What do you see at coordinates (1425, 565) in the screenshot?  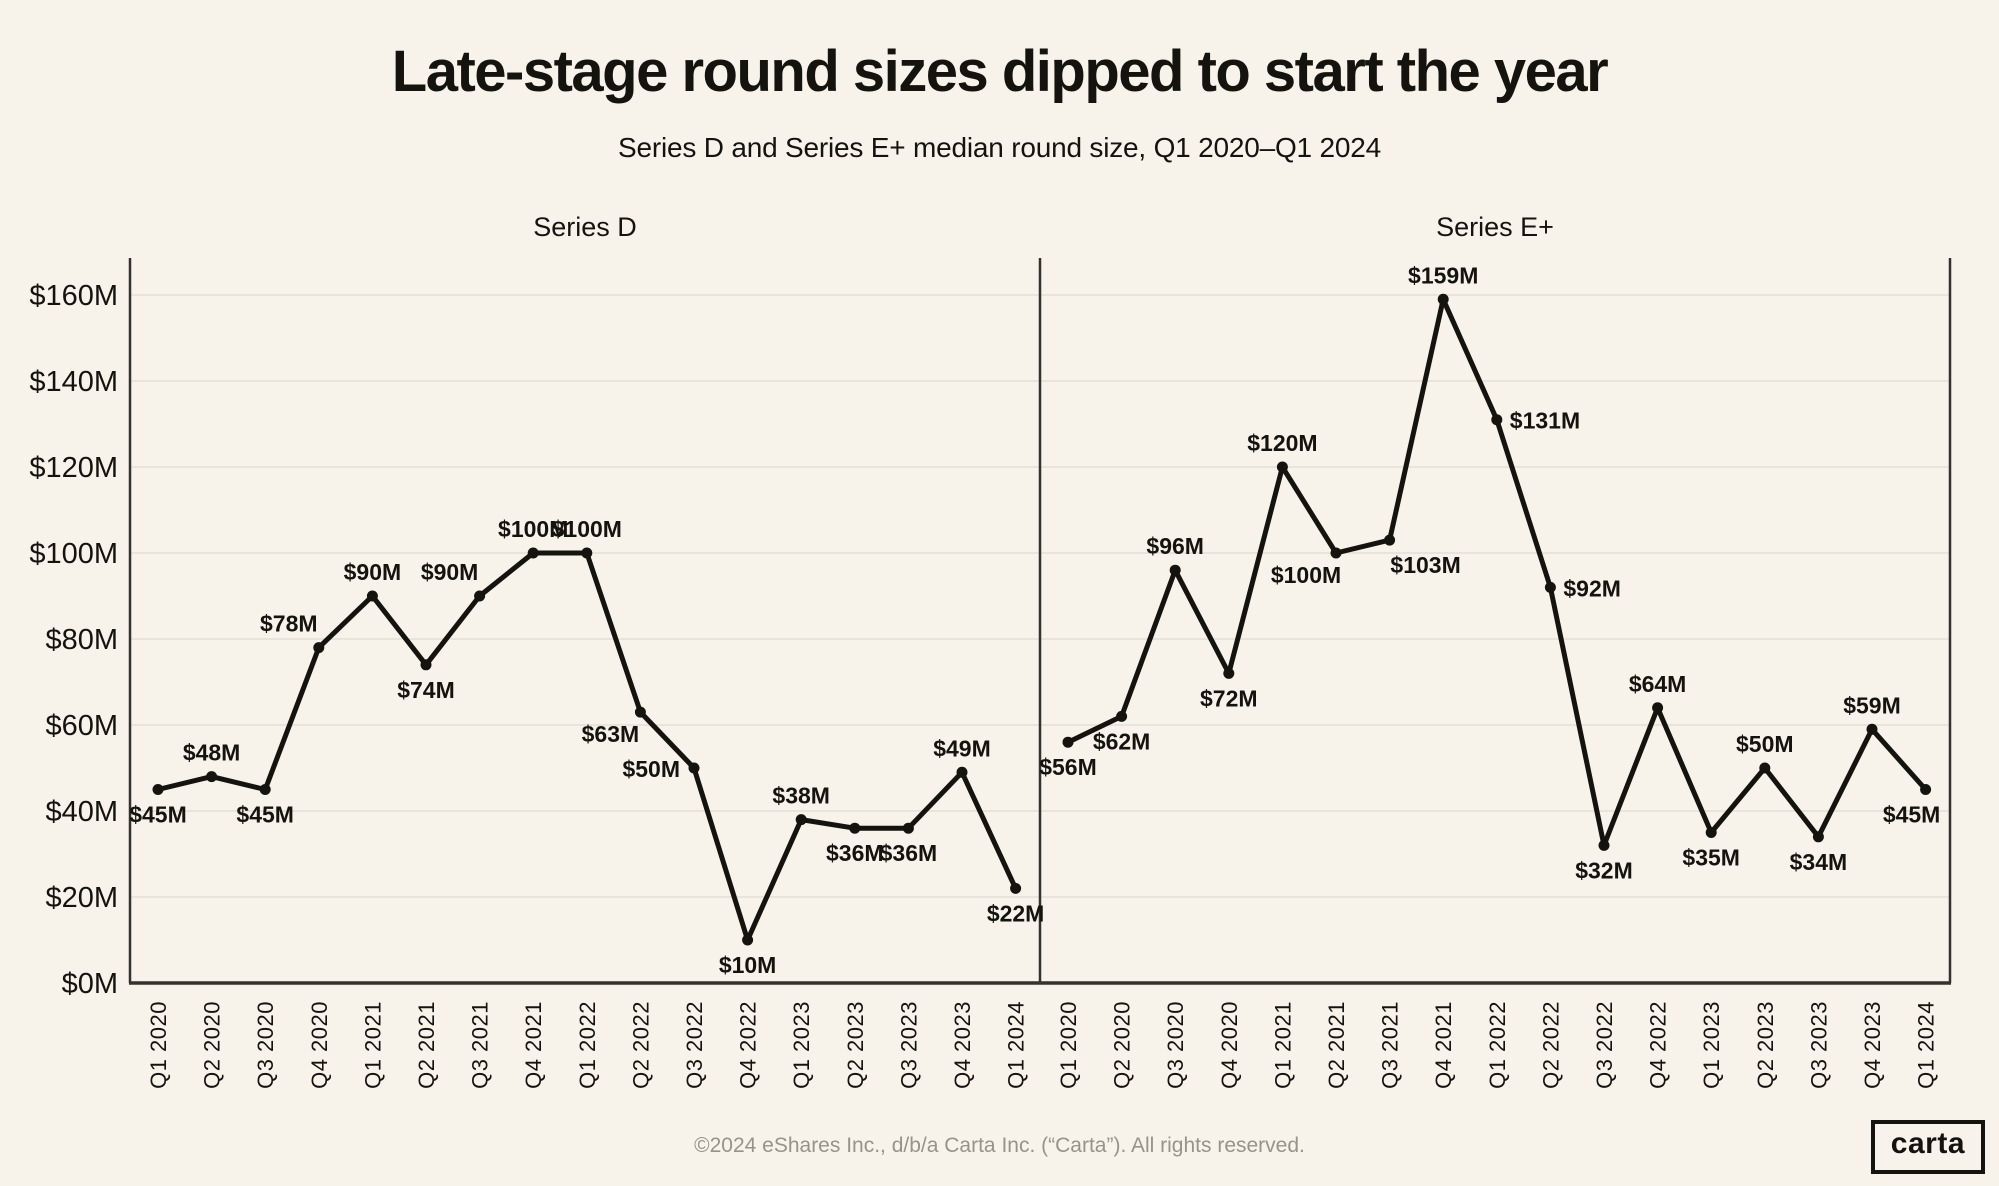 I see `data-point-label: $103M` at bounding box center [1425, 565].